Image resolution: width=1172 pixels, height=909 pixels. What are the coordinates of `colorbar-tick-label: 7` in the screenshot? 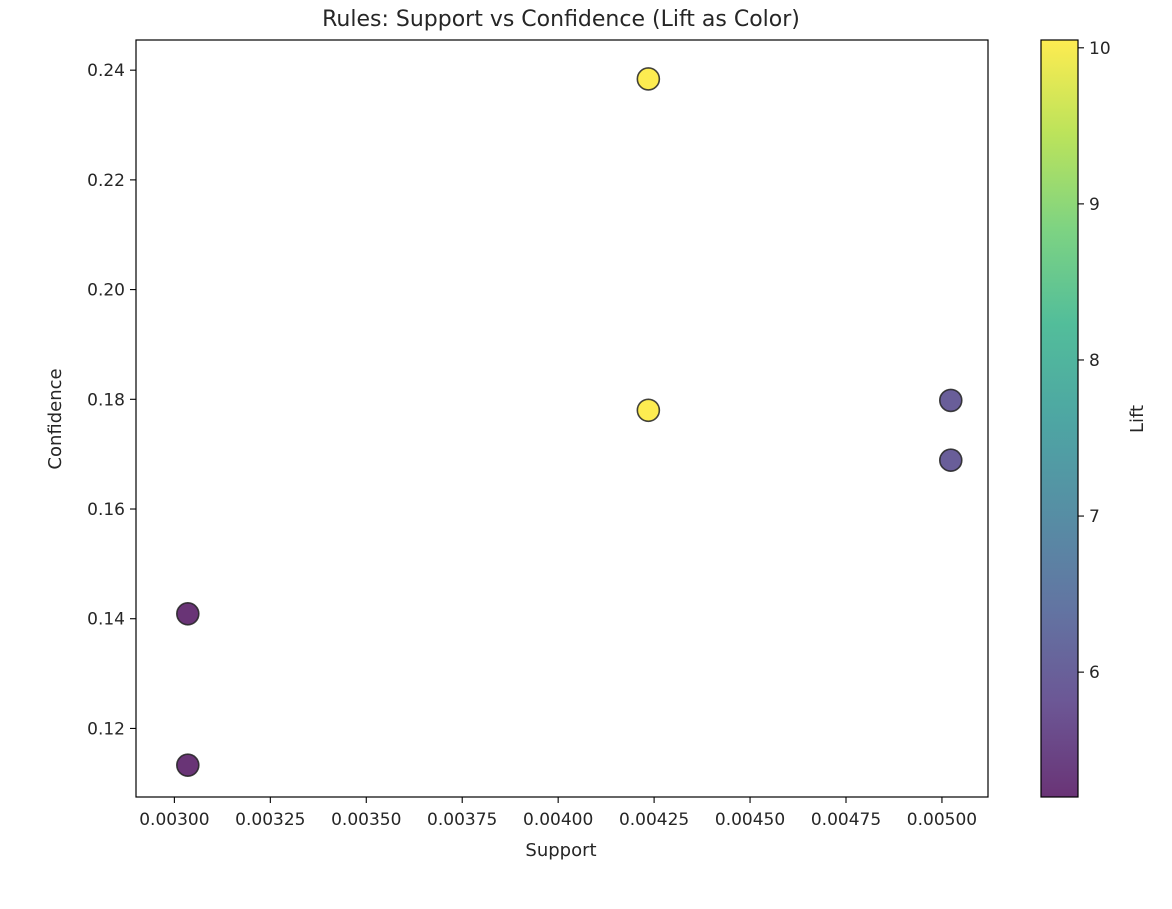 It's located at (1094, 517).